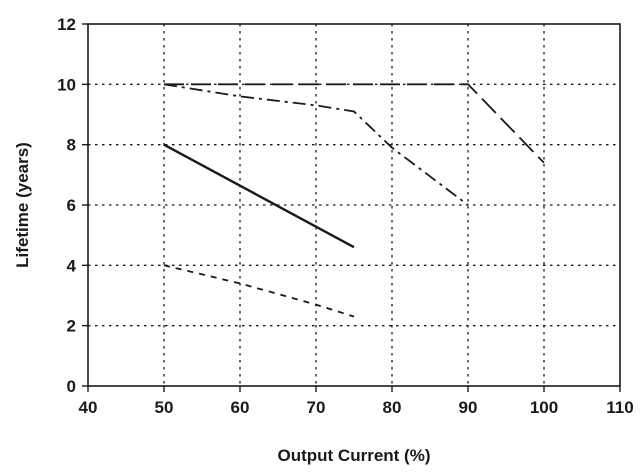 The width and height of the screenshot is (643, 473). I want to click on y-tick-label: 12, so click(66, 24).